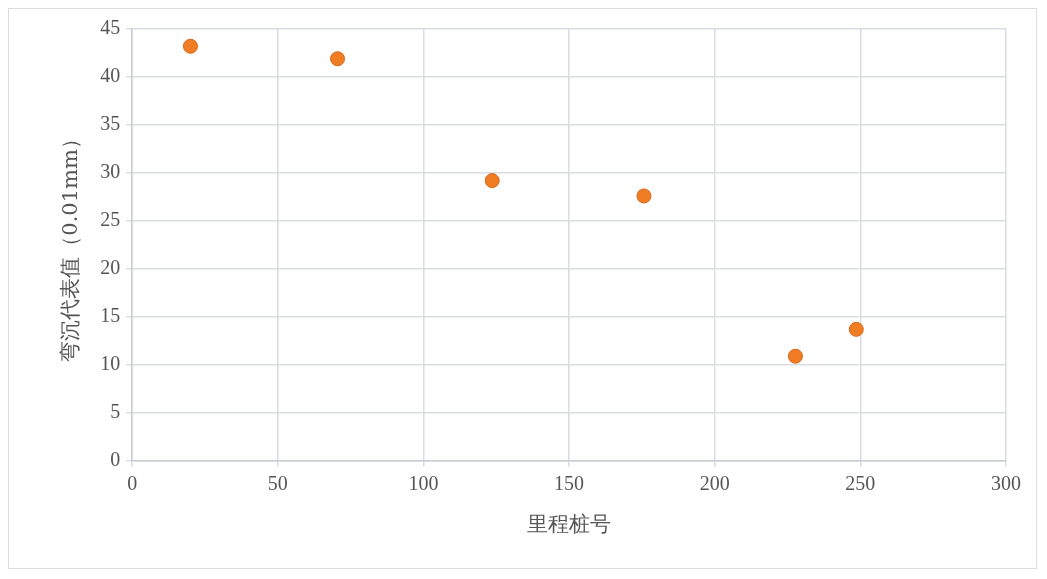 Image resolution: width=1047 pixels, height=579 pixels. What do you see at coordinates (569, 483) in the screenshot?
I see `x-tick-label: 150` at bounding box center [569, 483].